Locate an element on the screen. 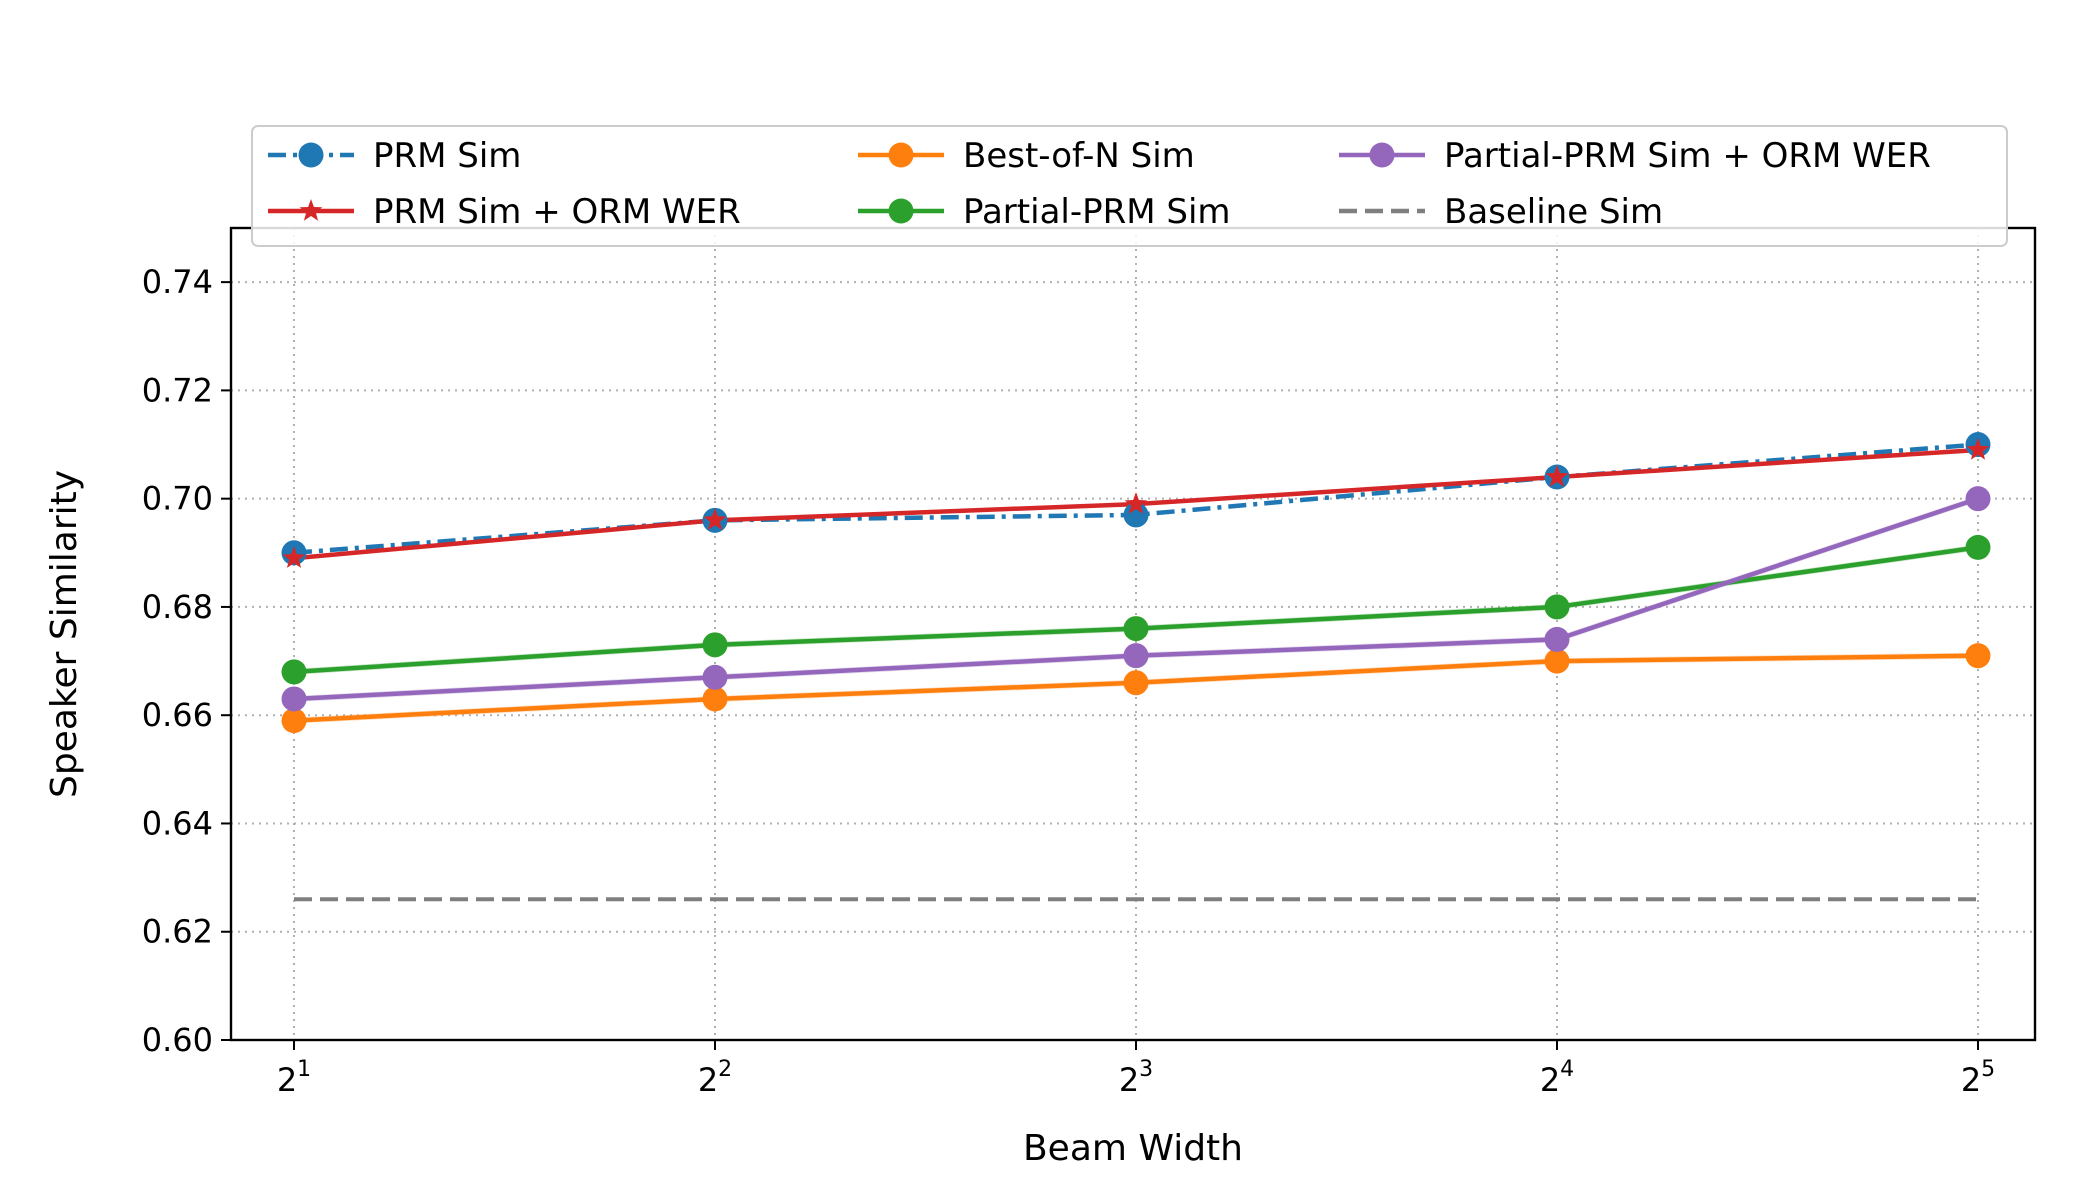 The width and height of the screenshot is (2100, 1200). legend-frame is located at coordinates (1129, 186).